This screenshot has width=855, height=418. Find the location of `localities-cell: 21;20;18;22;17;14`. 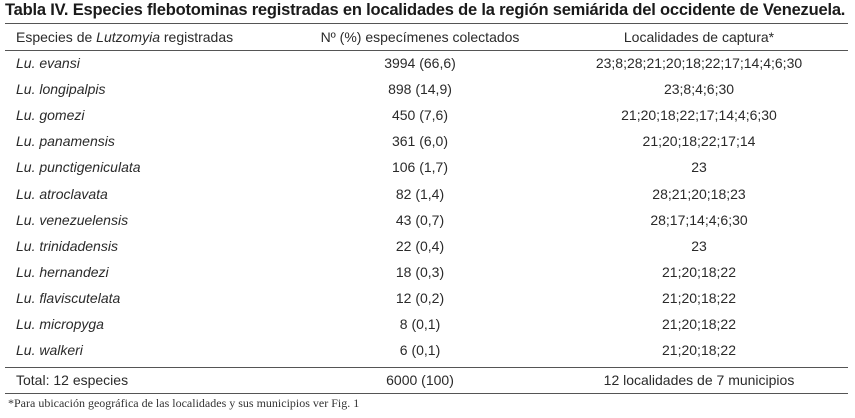

localities-cell: 21;20;18;22;17;14 is located at coordinates (699, 141).